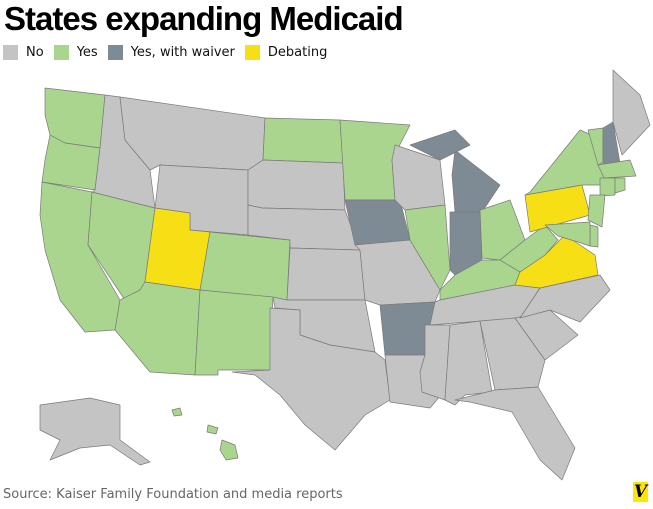 Image resolution: width=653 pixels, height=509 pixels. Describe the element at coordinates (205, 434) in the screenshot. I see `state-hi` at that location.